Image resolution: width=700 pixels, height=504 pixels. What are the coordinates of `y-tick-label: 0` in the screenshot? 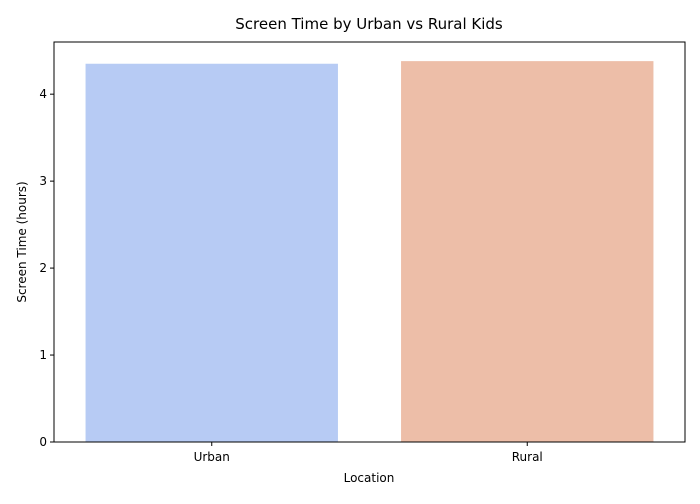 It's located at (43, 442).